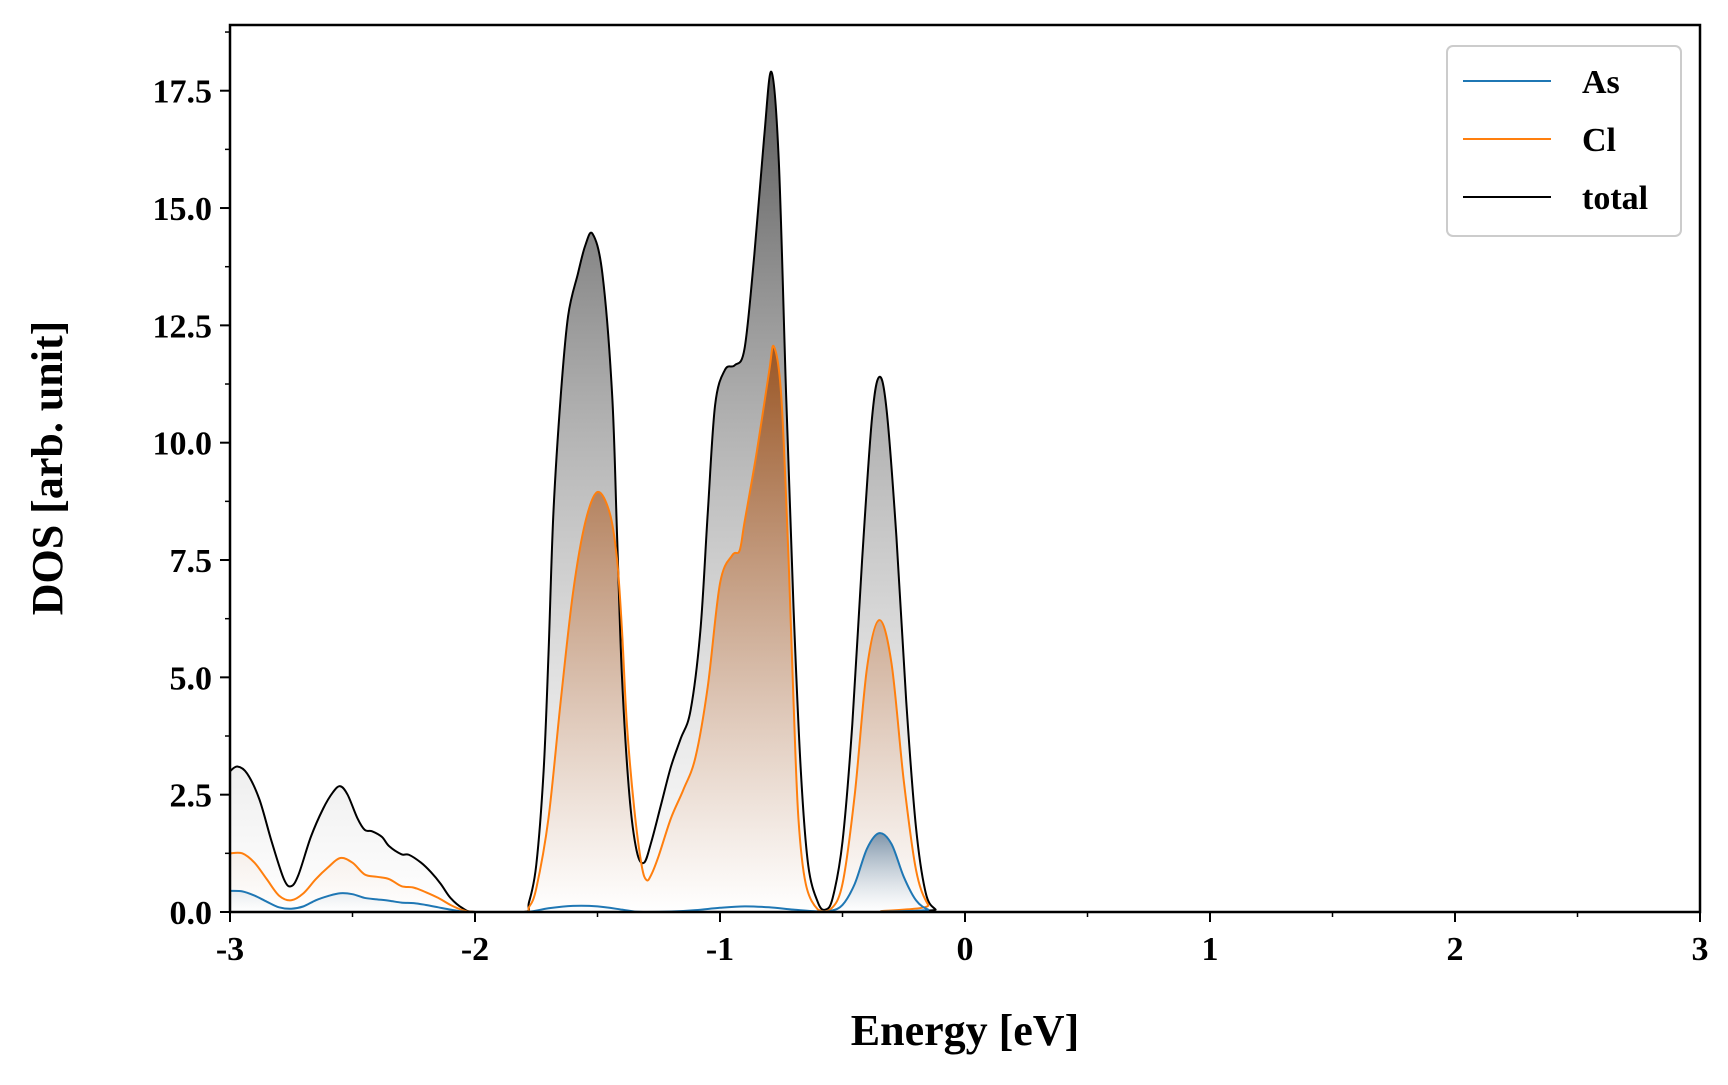 Image resolution: width=1728 pixels, height=1085 pixels. I want to click on line-as, so click(965, 872).